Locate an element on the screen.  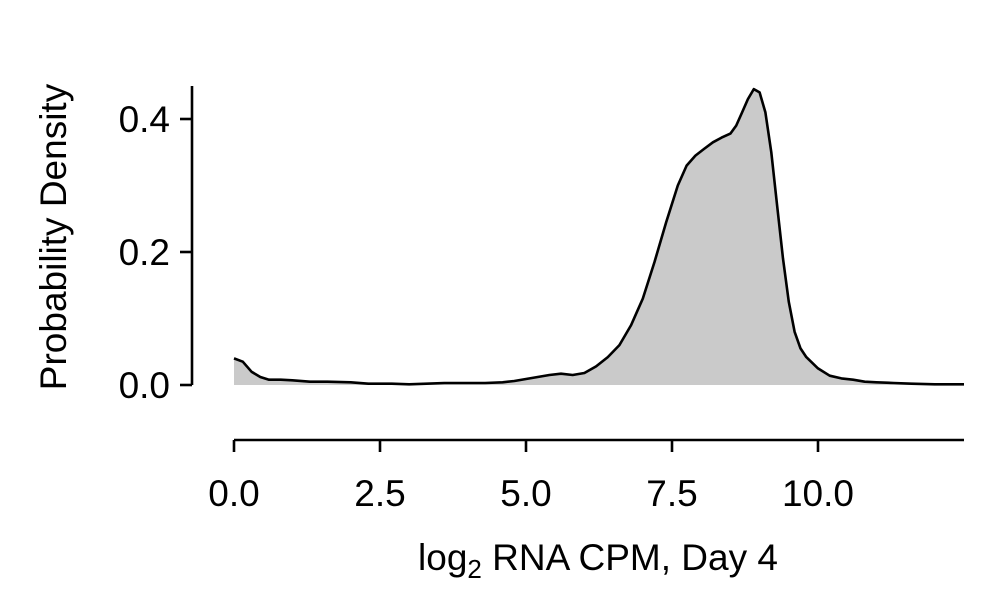
x-tick-label-2: 5.0 is located at coordinates (525, 493).